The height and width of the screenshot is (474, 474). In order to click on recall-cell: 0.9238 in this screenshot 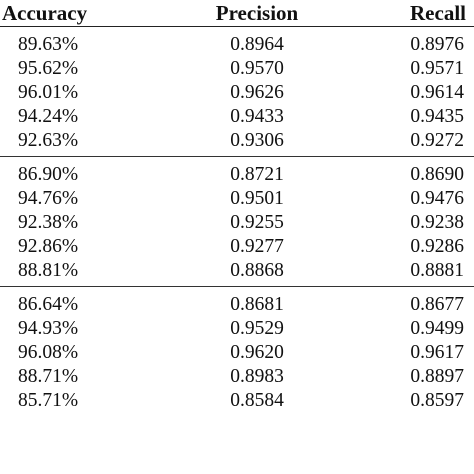, I will do `click(437, 222)`.